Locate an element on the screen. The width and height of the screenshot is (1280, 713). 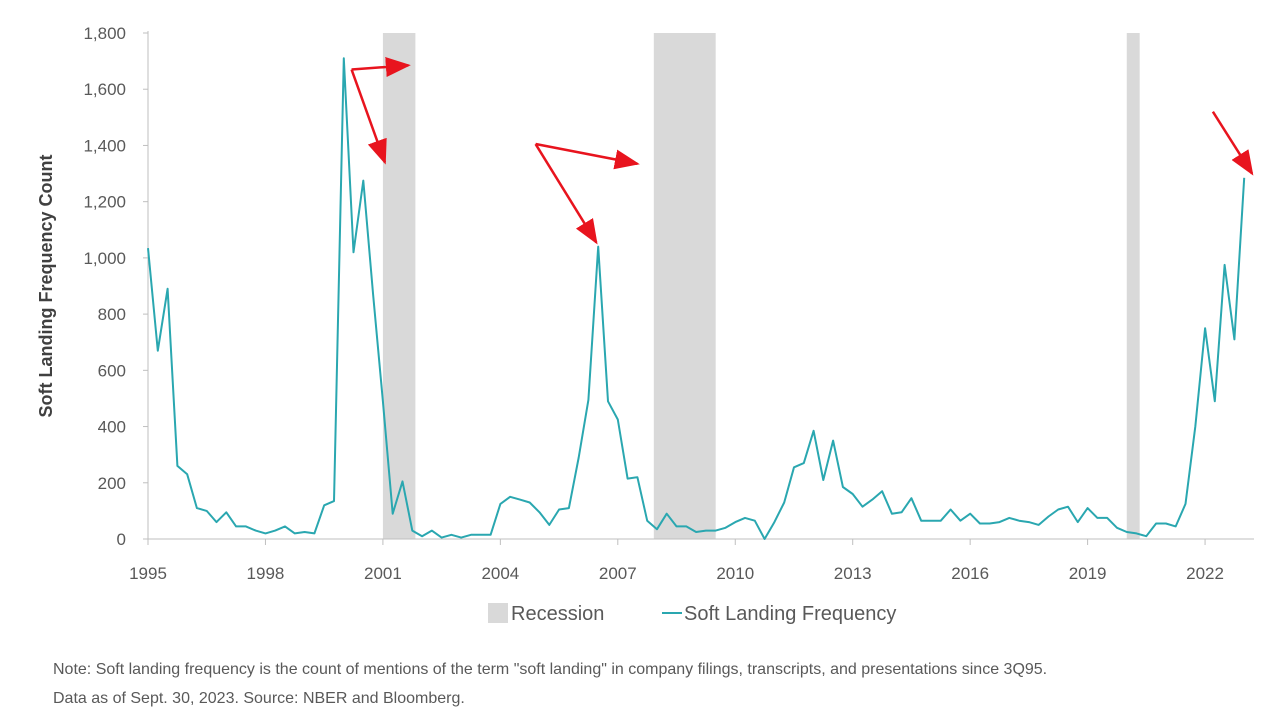
y-axis-label: Soft Landing Frequency Count is located at coordinates (46, 286).